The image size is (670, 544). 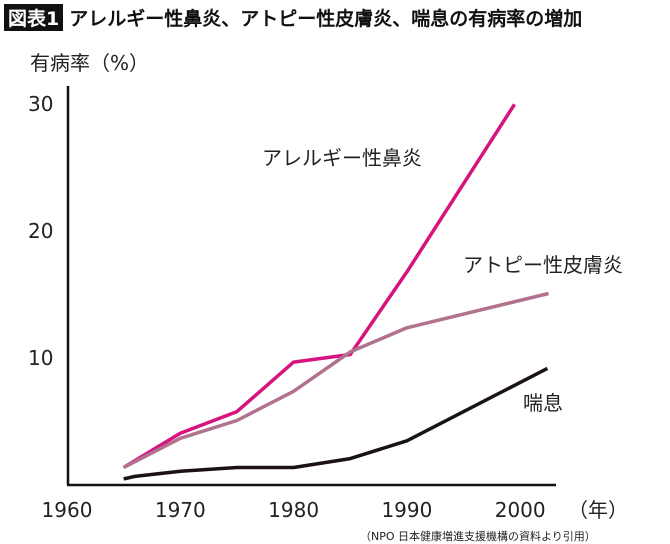 What do you see at coordinates (543, 265) in the screenshot?
I see `series-label-atopic: アトピー性皮膚炎` at bounding box center [543, 265].